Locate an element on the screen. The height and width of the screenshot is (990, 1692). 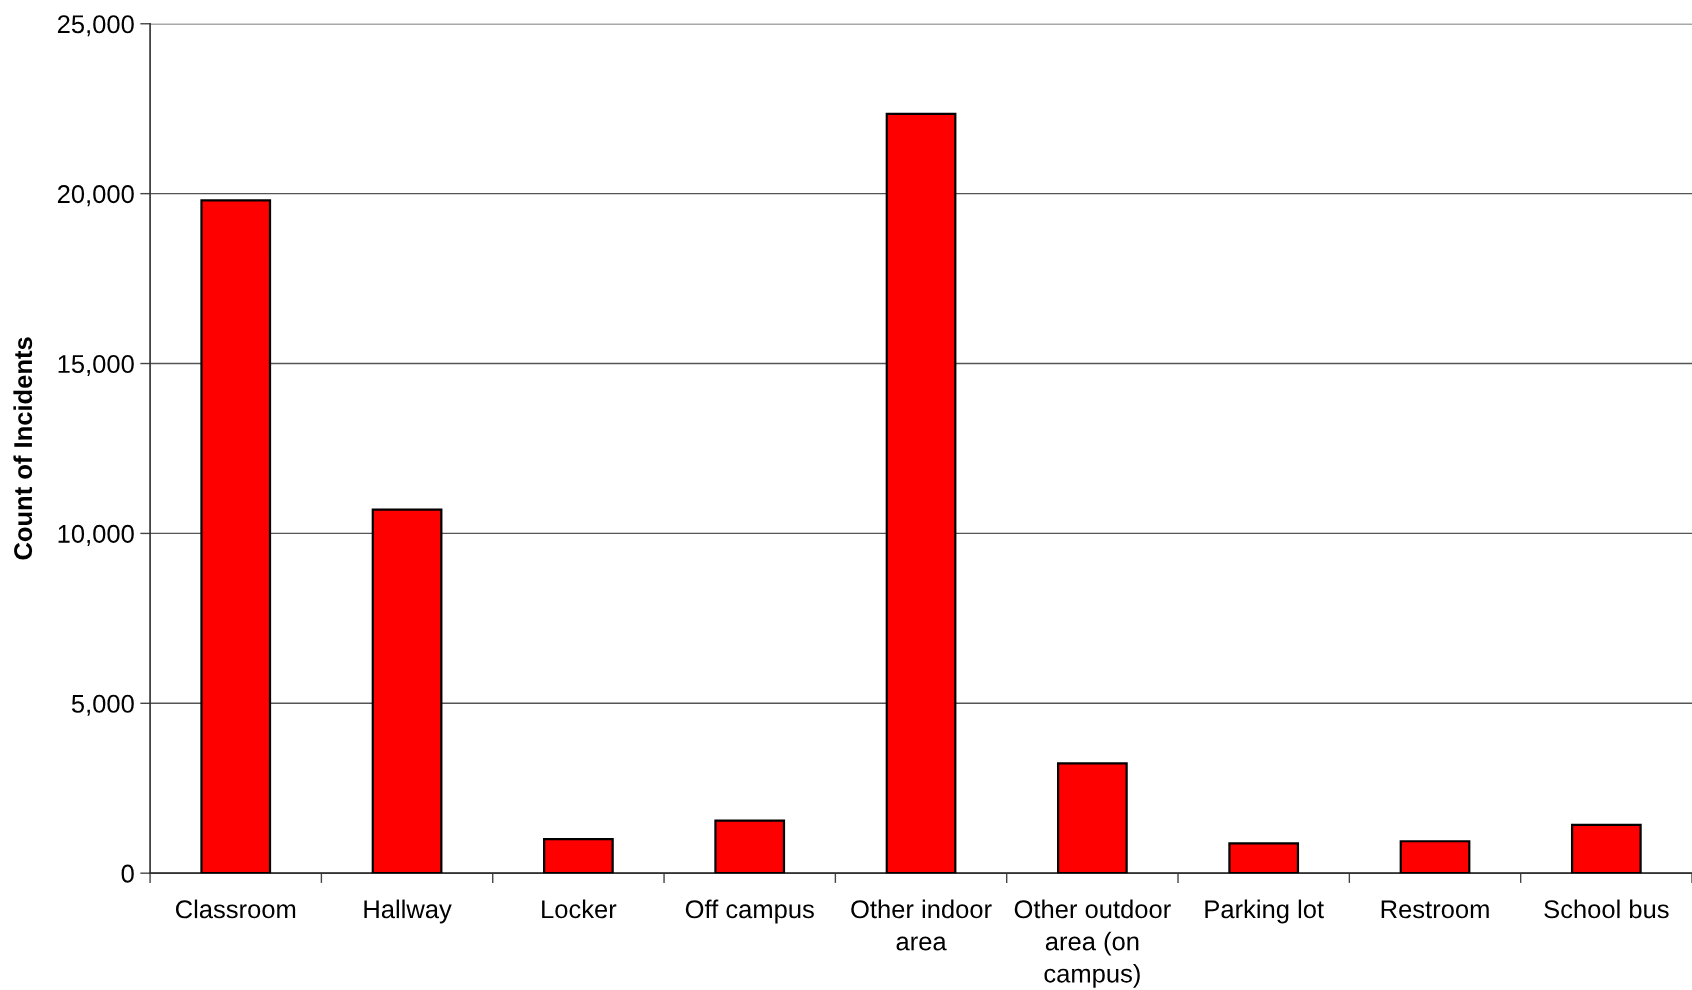
y-tick-label: 5,000 is located at coordinates (102, 705).